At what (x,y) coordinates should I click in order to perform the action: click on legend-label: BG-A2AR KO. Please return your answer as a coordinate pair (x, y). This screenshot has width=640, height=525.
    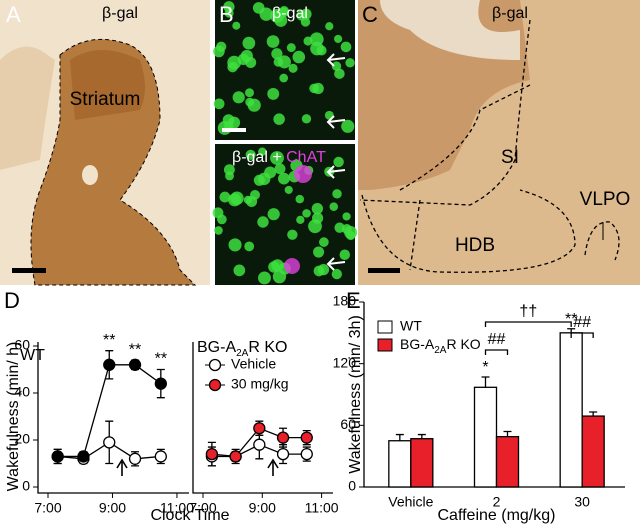
    Looking at the image, I should click on (440, 346).